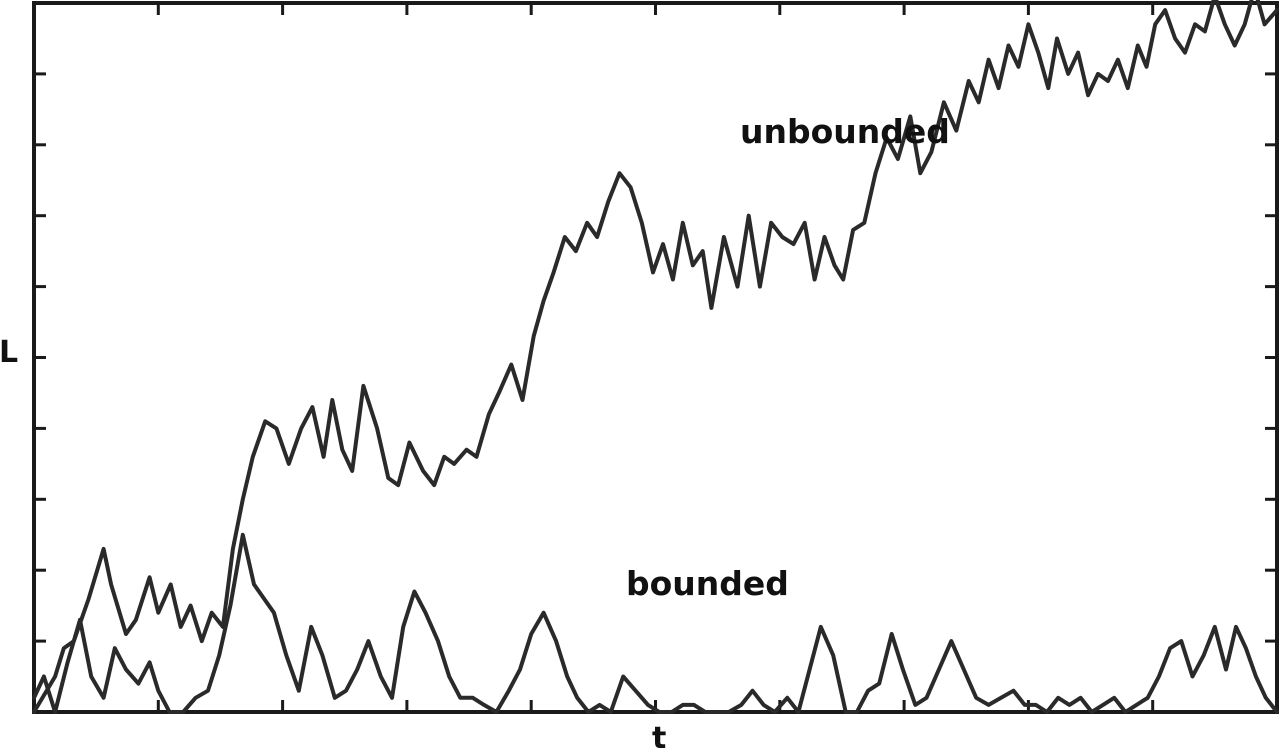 The width and height of the screenshot is (1280, 753). Describe the element at coordinates (9, 352) in the screenshot. I see `y-axis-label: L` at that location.